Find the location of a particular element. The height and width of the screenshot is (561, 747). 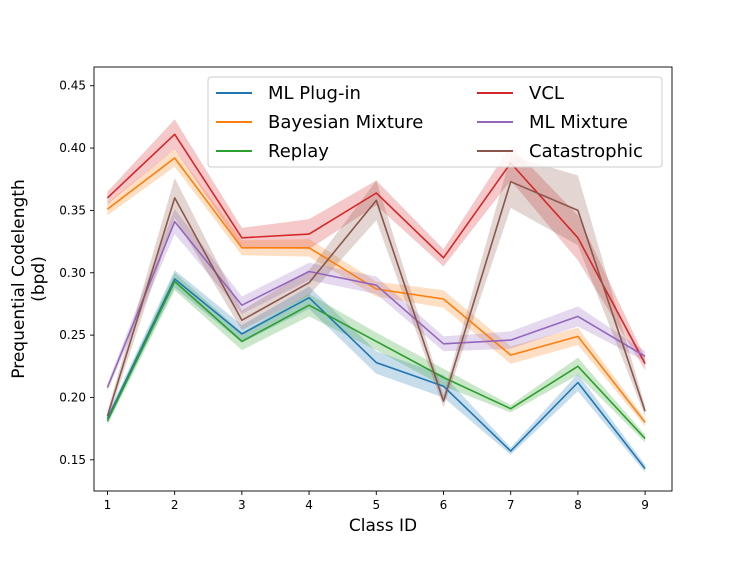

legend-label-bayesian-mixture: Bayesian Mixture is located at coordinates (345, 122).